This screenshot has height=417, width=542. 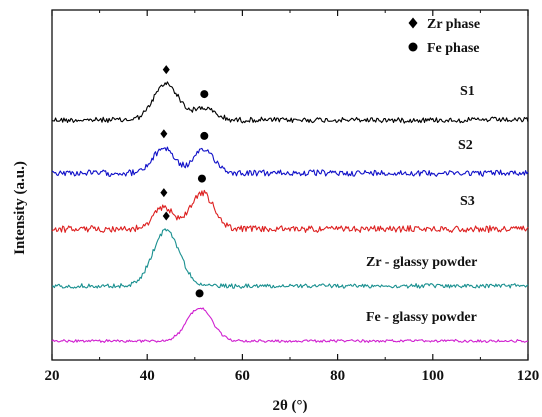 What do you see at coordinates (444, 36) in the screenshot?
I see `legend: Zr phase Fe phase` at bounding box center [444, 36].